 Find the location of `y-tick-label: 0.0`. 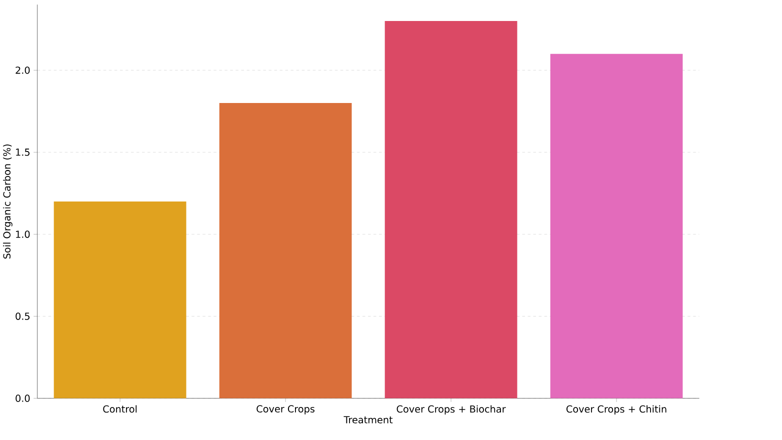

y-tick-label: 0.0 is located at coordinates (23, 398).